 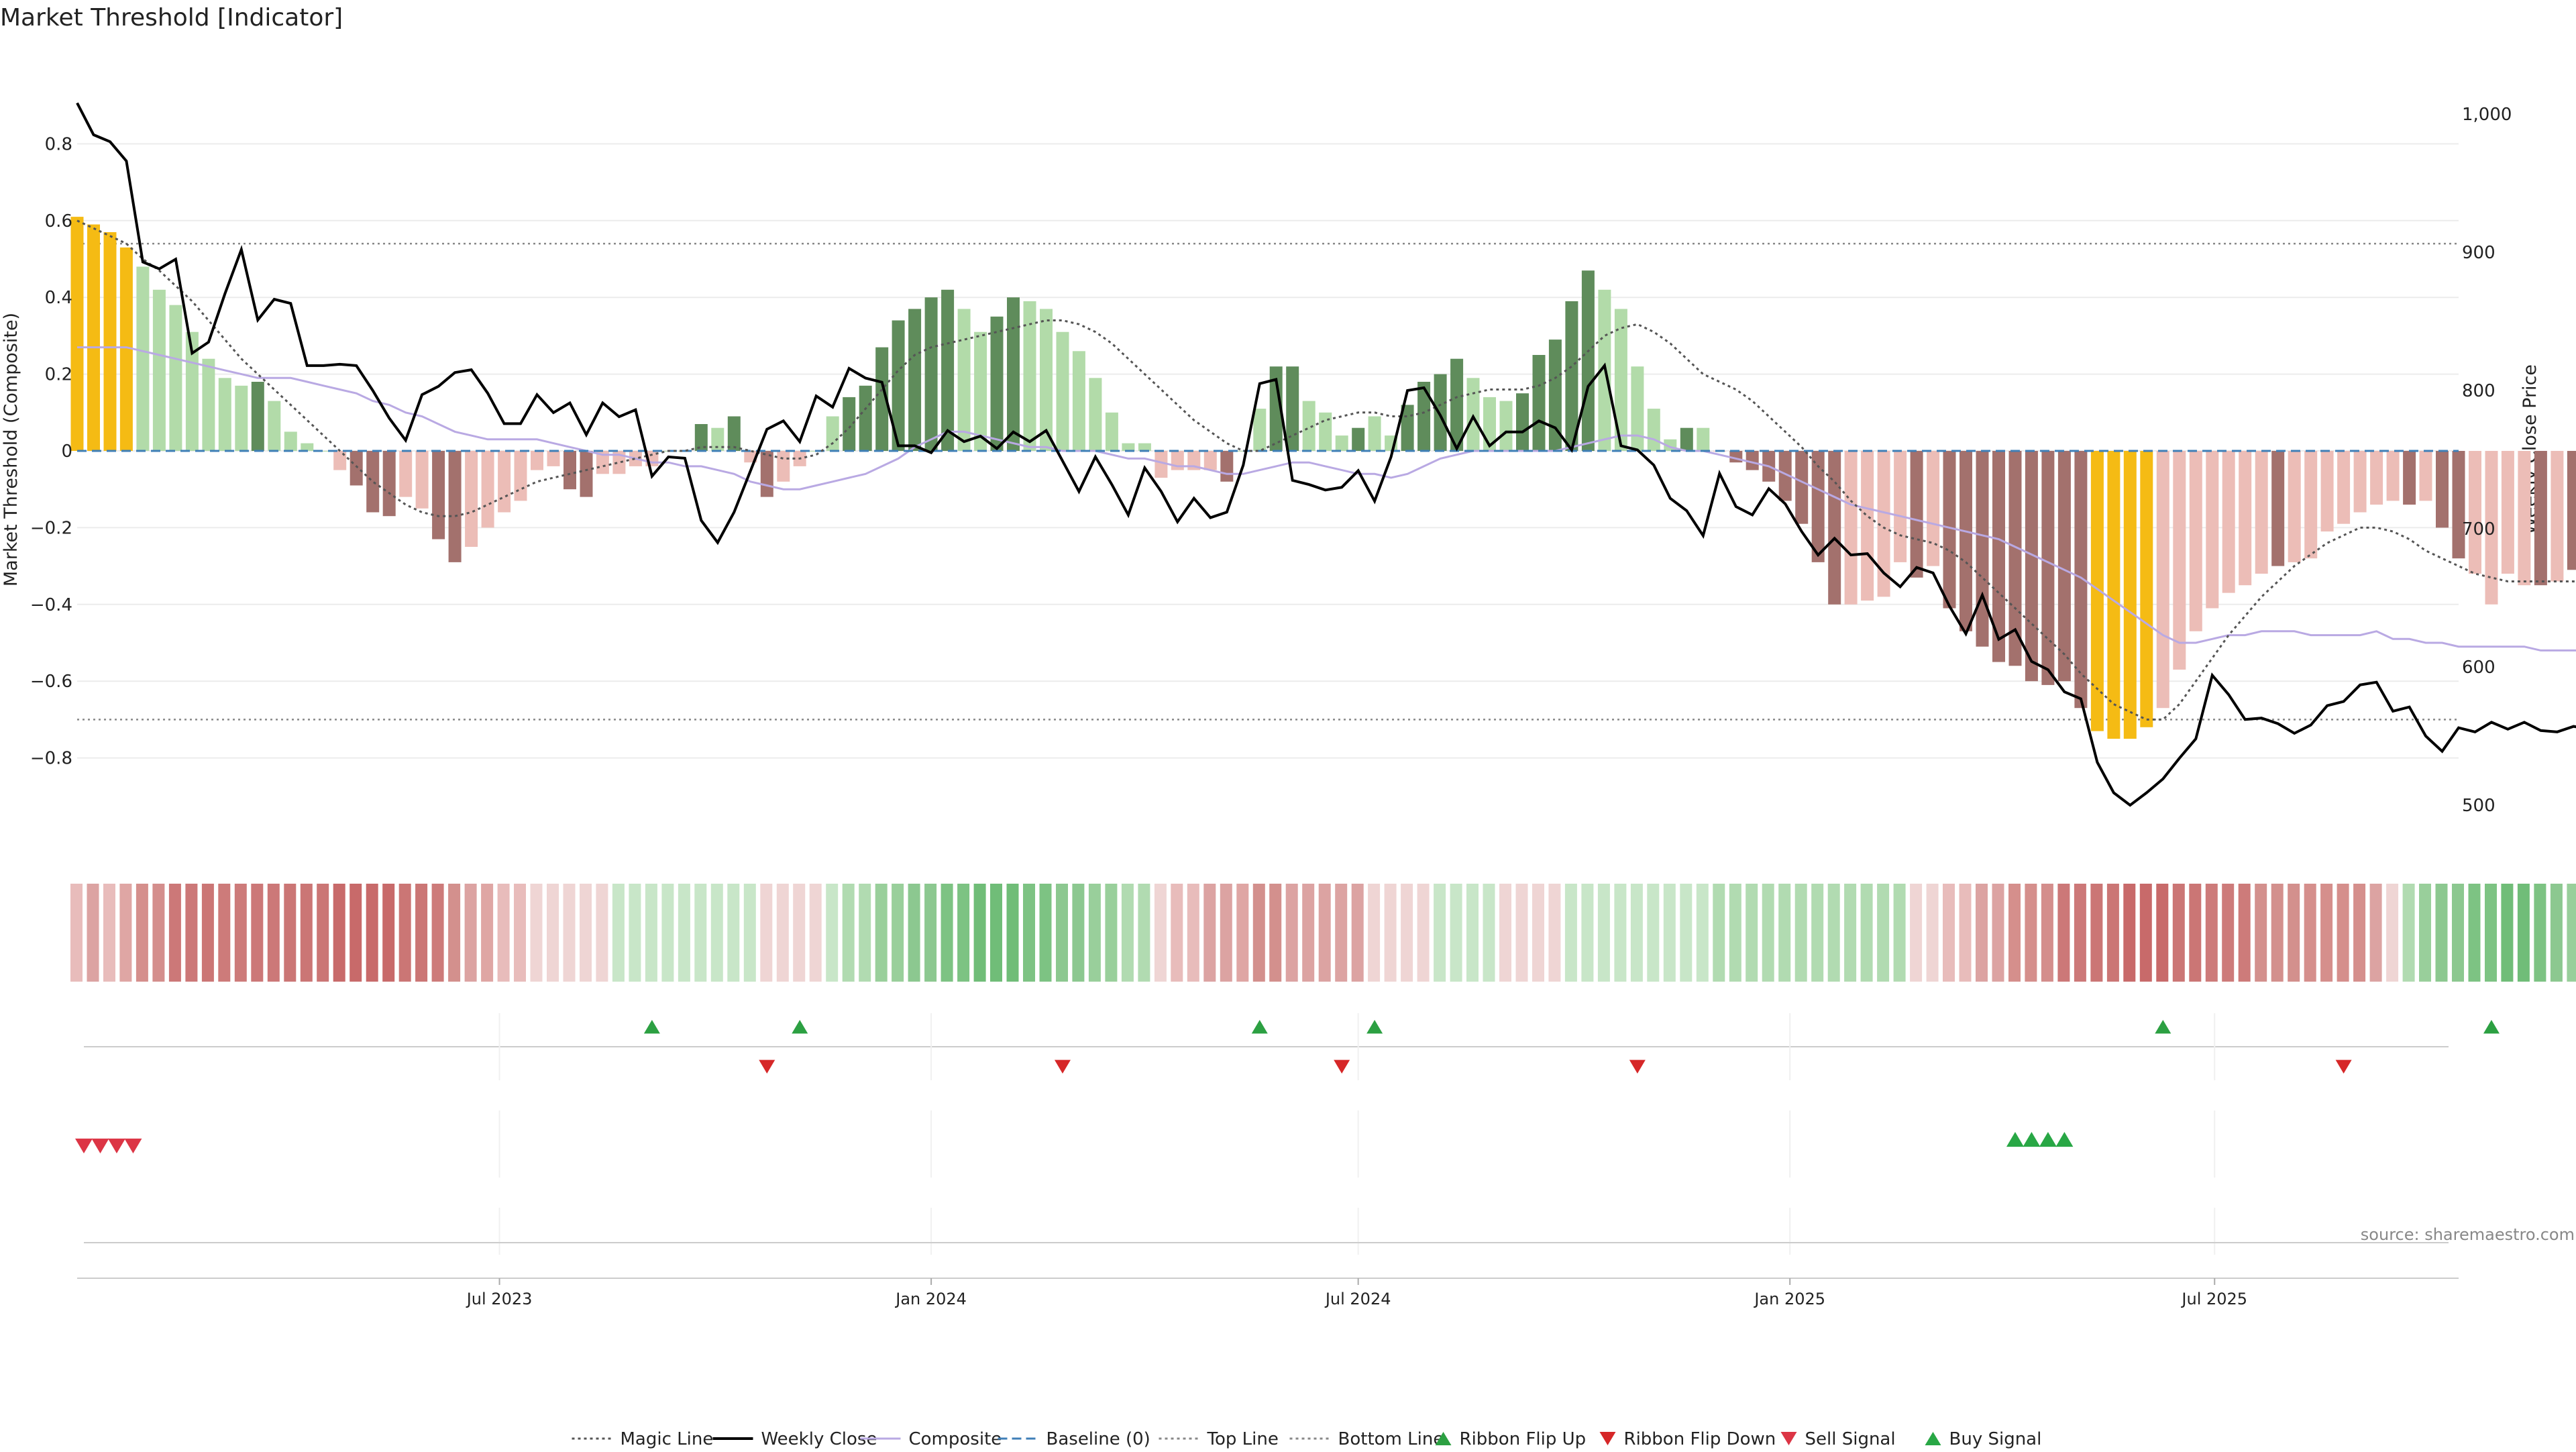 I want to click on x-tick-label: Jan 2025, so click(x=1789, y=1299).